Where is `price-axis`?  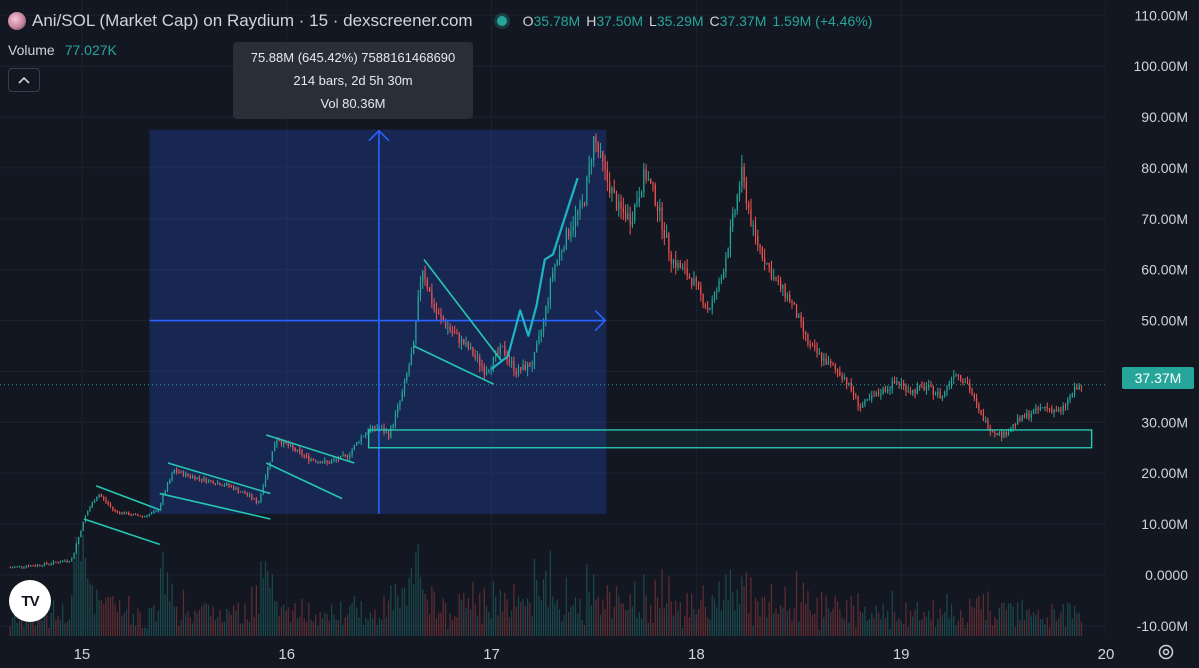 price-axis is located at coordinates (1152, 334).